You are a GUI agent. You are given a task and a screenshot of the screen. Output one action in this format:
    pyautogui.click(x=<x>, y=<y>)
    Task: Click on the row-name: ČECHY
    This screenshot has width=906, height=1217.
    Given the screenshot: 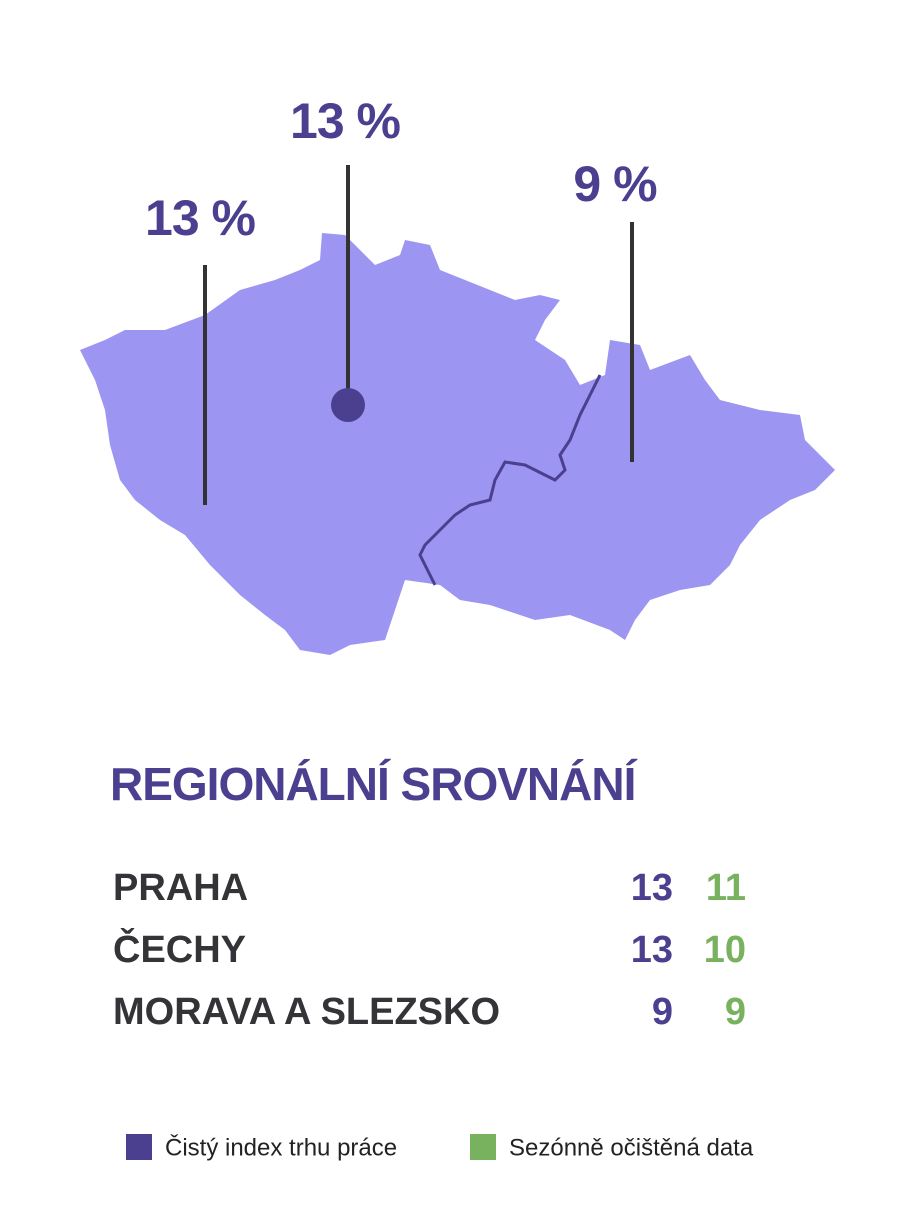 What is the action you would take?
    pyautogui.click(x=179, y=948)
    